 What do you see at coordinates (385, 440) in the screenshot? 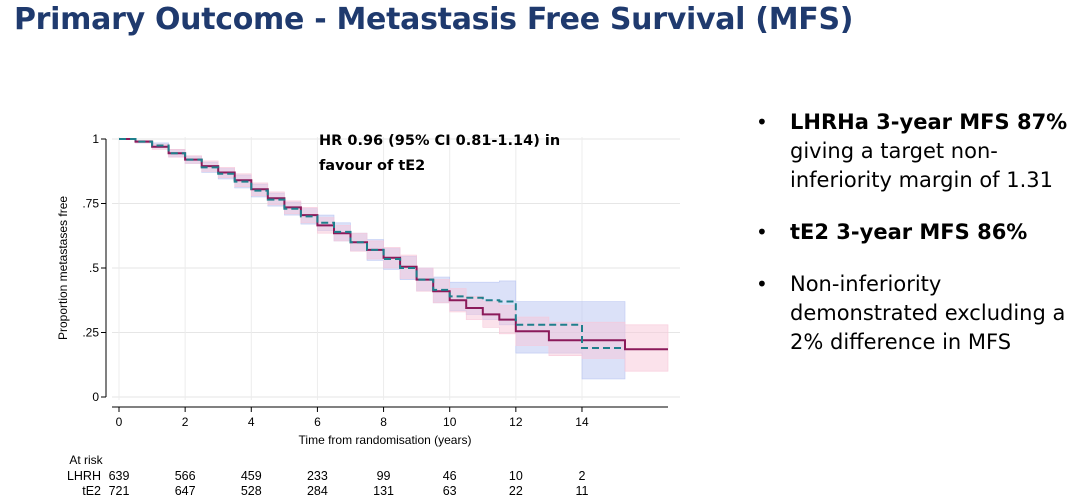
I see `x-axis-label: Time from randomisation (years)` at bounding box center [385, 440].